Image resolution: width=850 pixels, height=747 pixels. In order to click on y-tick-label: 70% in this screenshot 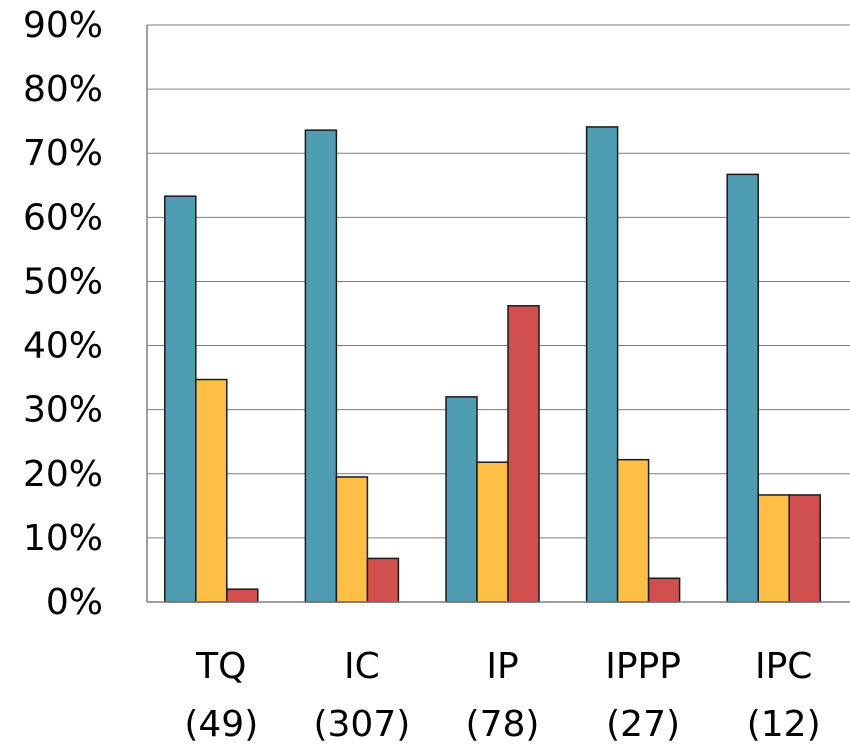, I will do `click(63, 153)`.